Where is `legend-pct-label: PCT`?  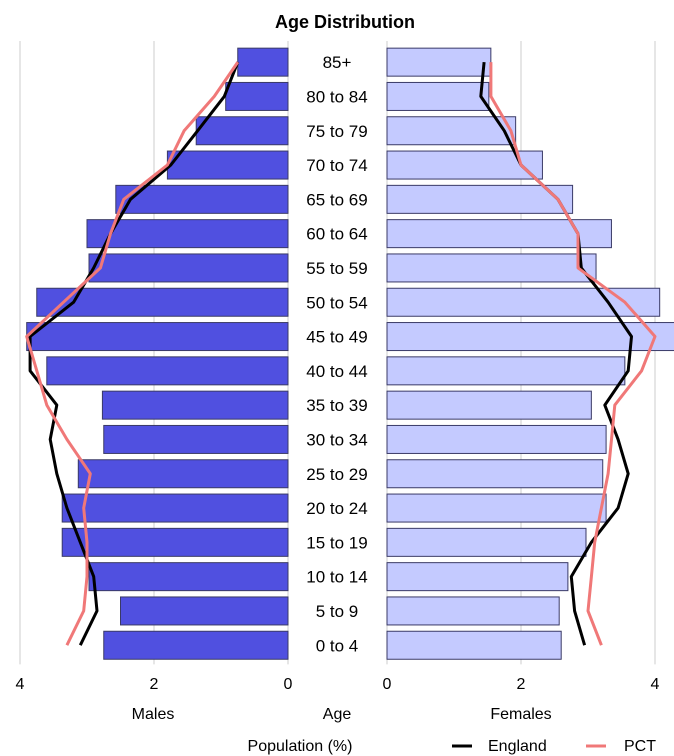
legend-pct-label: PCT is located at coordinates (640, 746).